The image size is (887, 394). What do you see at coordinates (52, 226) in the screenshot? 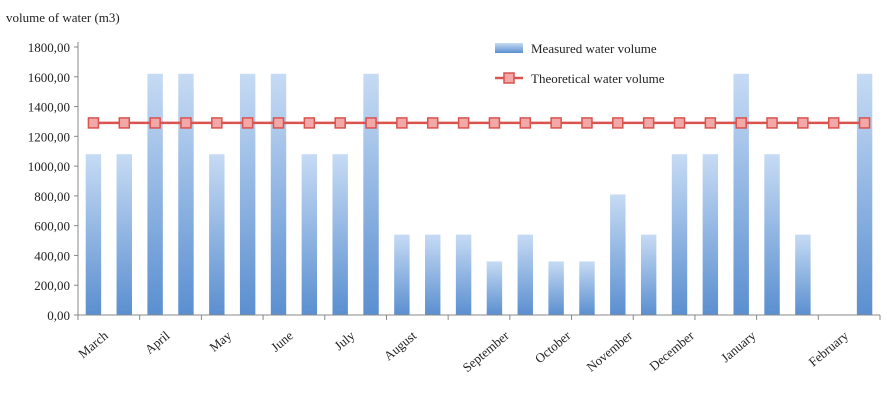
I see `y-tick-label: 600,00` at bounding box center [52, 226].